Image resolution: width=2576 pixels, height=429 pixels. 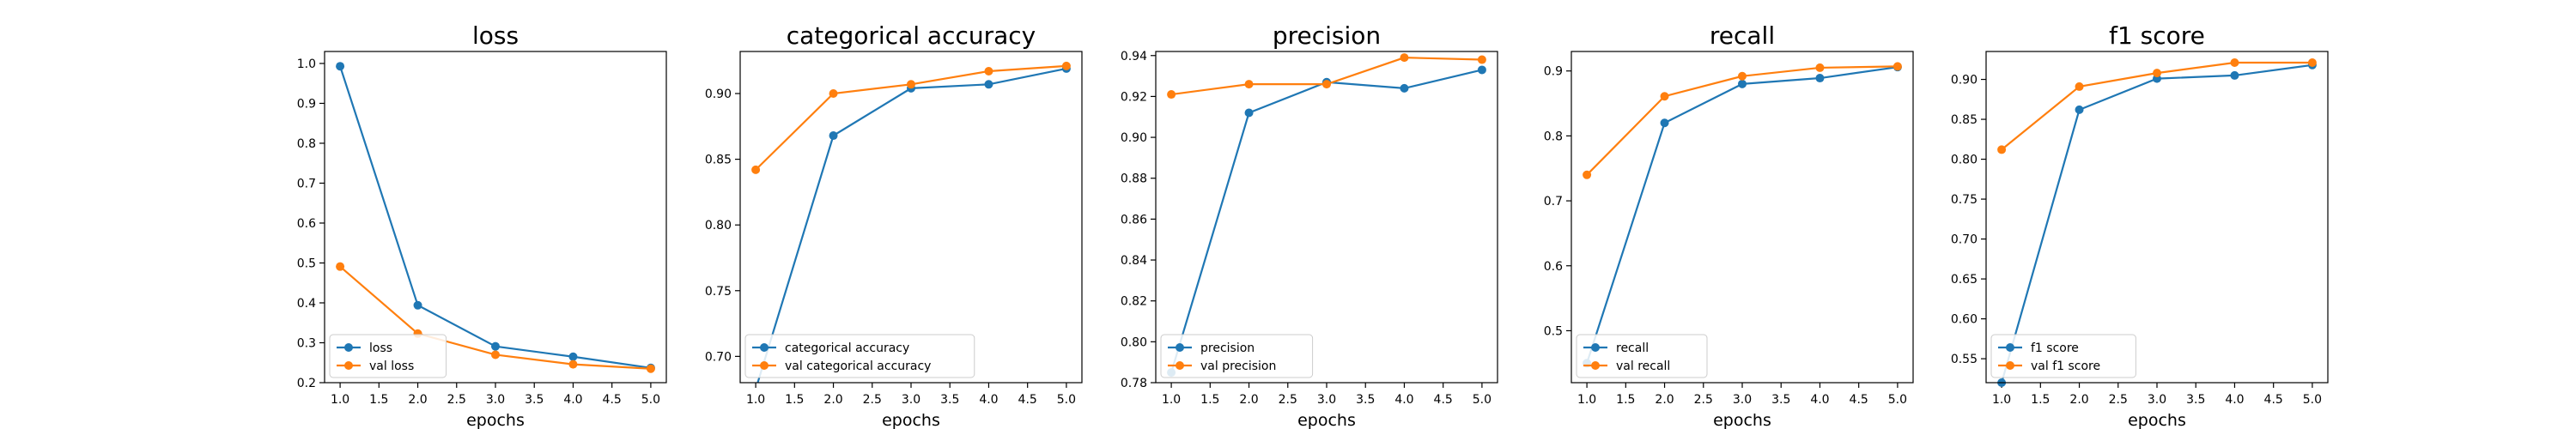 What do you see at coordinates (306, 383) in the screenshot?
I see `y-tick-label: 0.2` at bounding box center [306, 383].